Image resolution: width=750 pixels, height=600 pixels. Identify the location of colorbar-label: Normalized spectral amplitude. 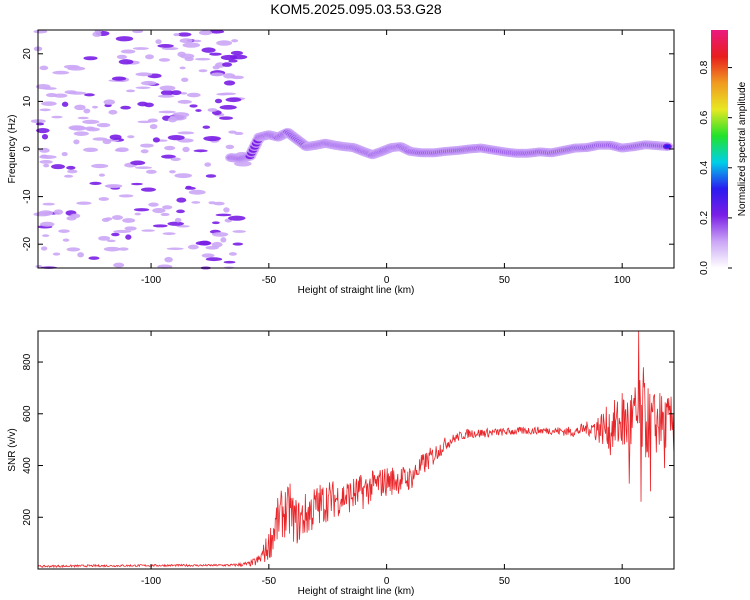
(742, 148).